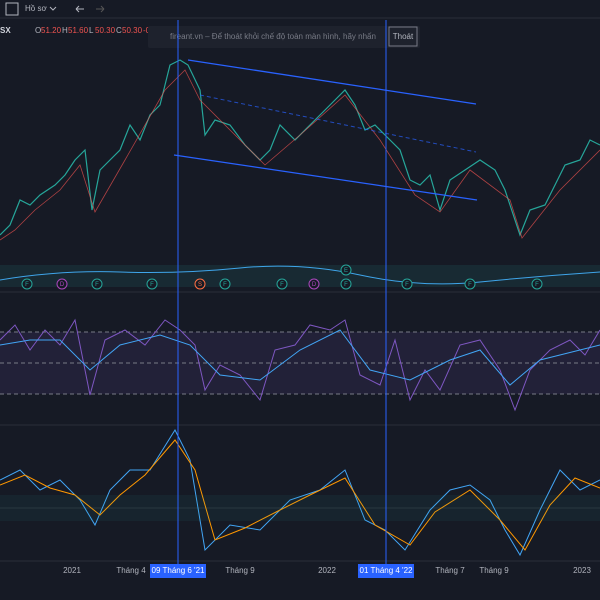 The height and width of the screenshot is (600, 600). I want to click on x-axis-label: Tháng 7, so click(450, 570).